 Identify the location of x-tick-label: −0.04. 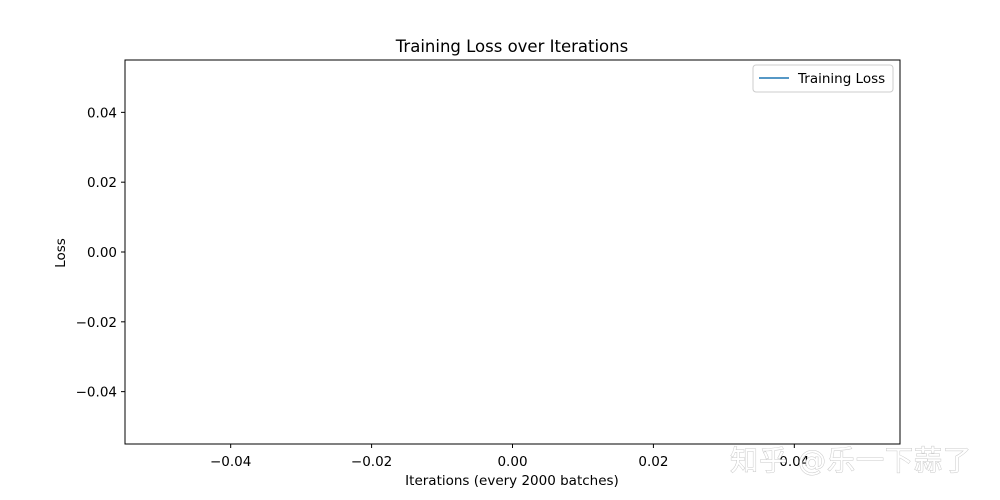
(230, 462).